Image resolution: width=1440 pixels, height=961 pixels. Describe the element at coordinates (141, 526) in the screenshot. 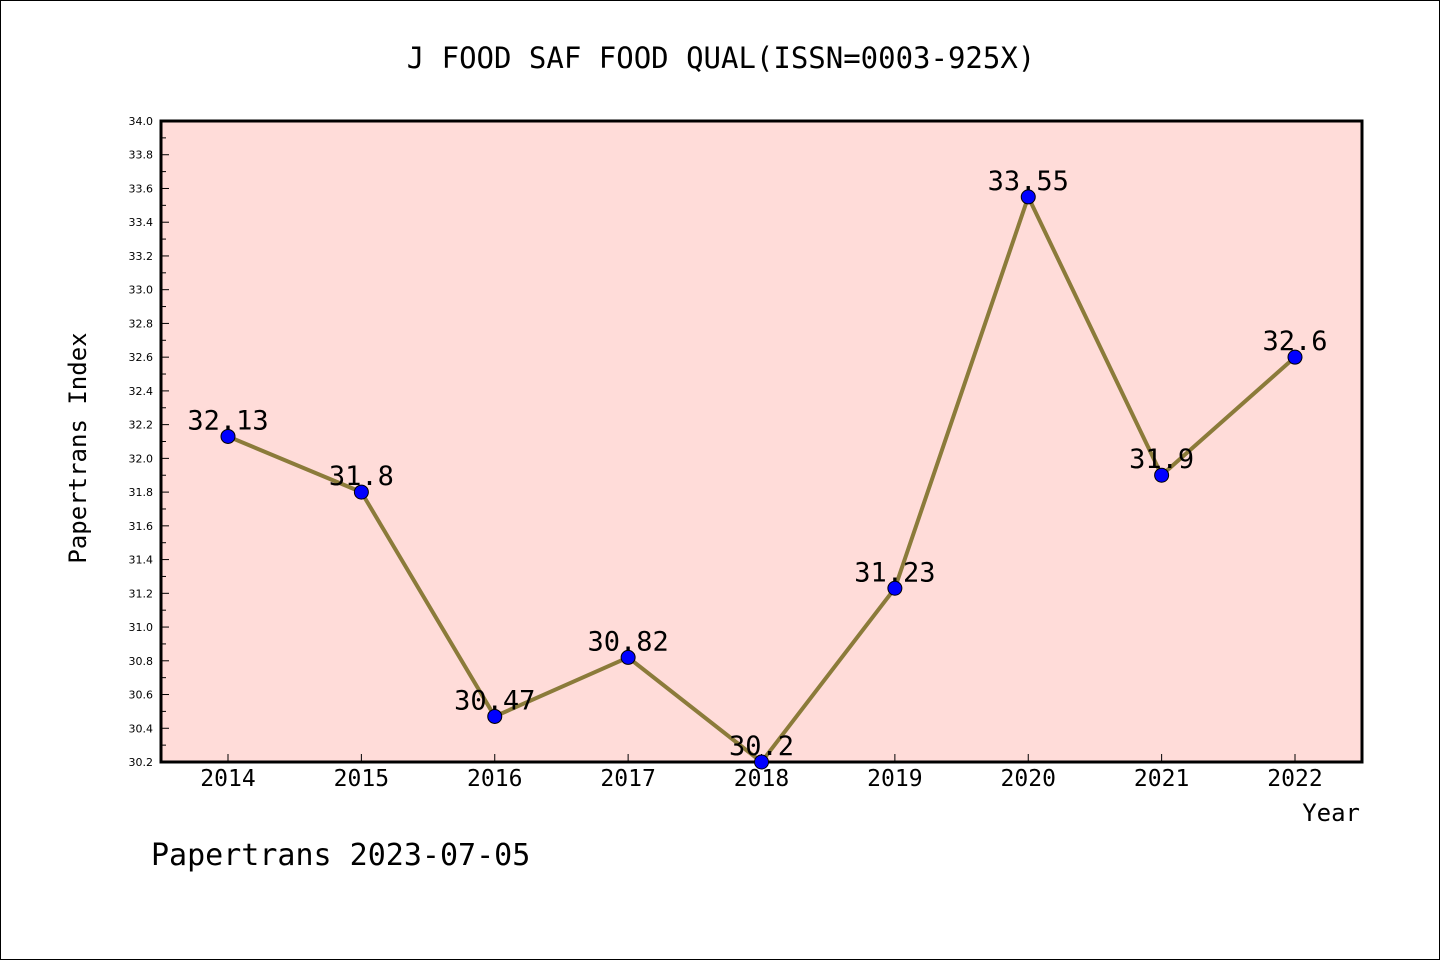

I see `y-tick-label: 31.6` at that location.